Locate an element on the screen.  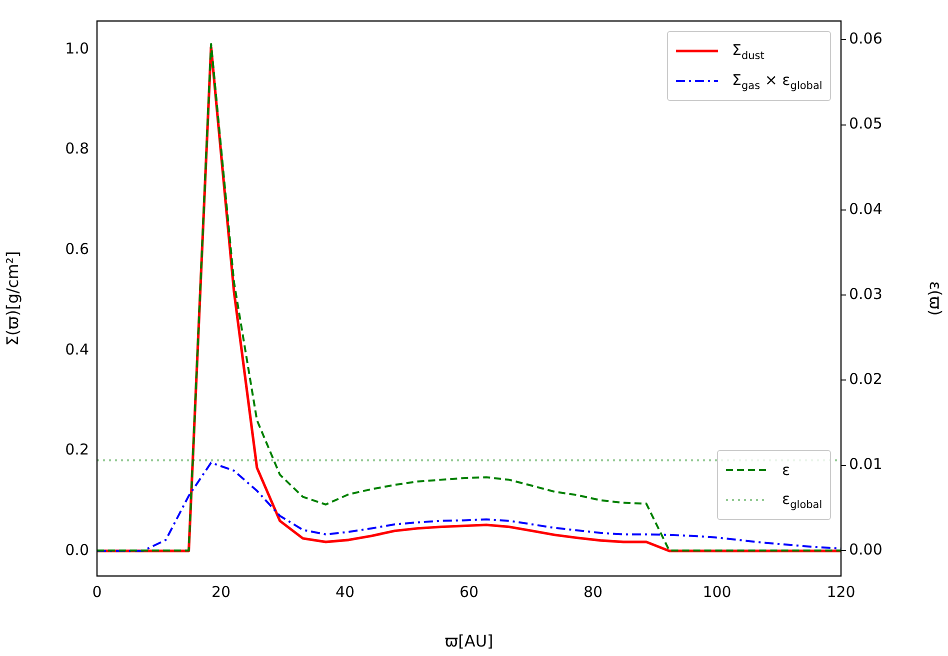
y2-axis-title: ε(ϖ) is located at coordinates (936, 298).